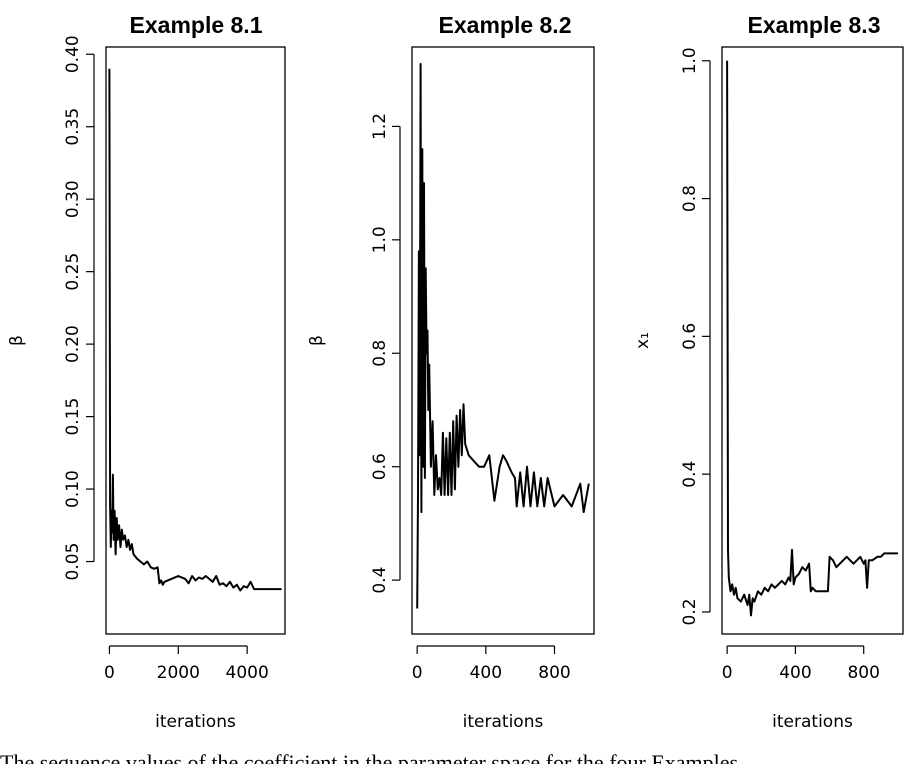 Image resolution: width=914 pixels, height=764 pixels. Describe the element at coordinates (380, 466) in the screenshot. I see `y-tick-label-2-2: 0.6` at that location.